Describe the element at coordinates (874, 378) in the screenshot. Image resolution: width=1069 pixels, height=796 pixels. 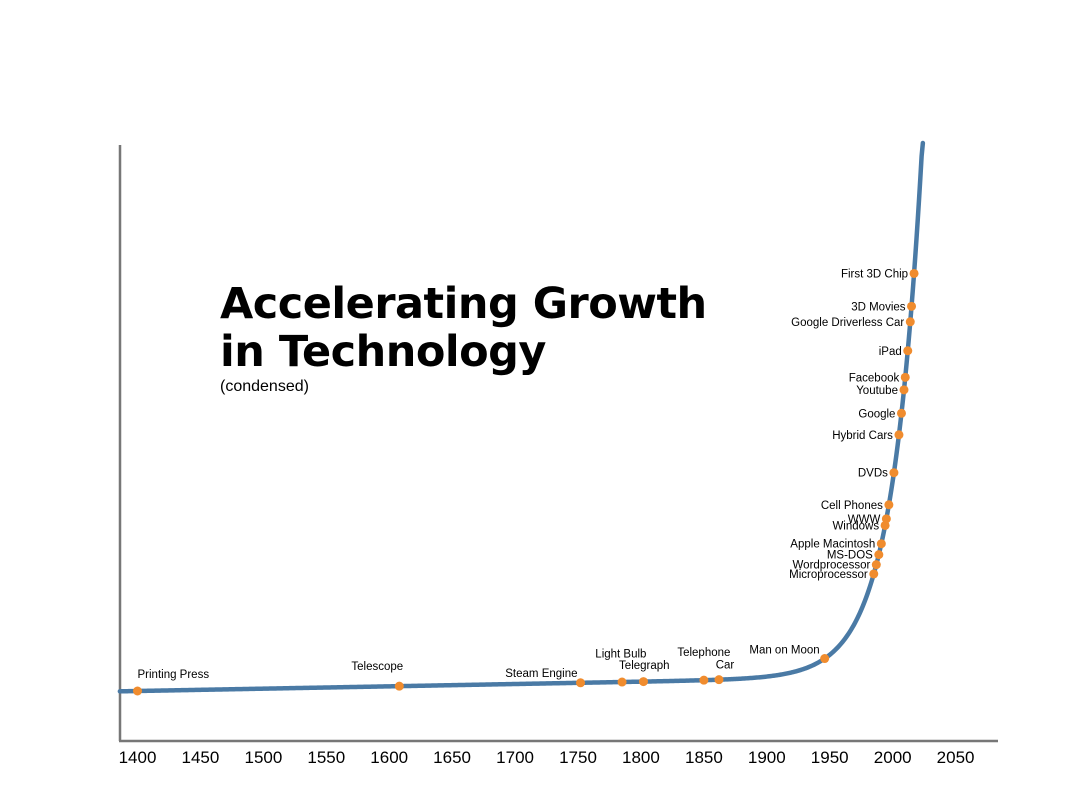
I see `event-label-facebook: Facebook` at that location.